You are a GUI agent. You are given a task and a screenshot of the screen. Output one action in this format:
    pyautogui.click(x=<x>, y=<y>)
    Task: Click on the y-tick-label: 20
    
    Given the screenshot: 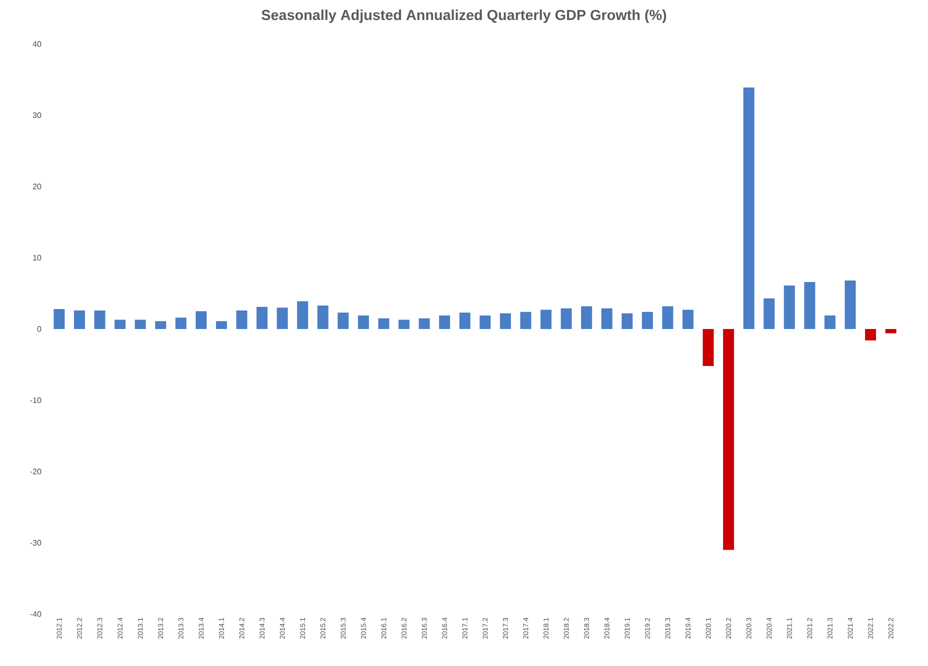 What is the action you would take?
    pyautogui.click(x=37, y=187)
    